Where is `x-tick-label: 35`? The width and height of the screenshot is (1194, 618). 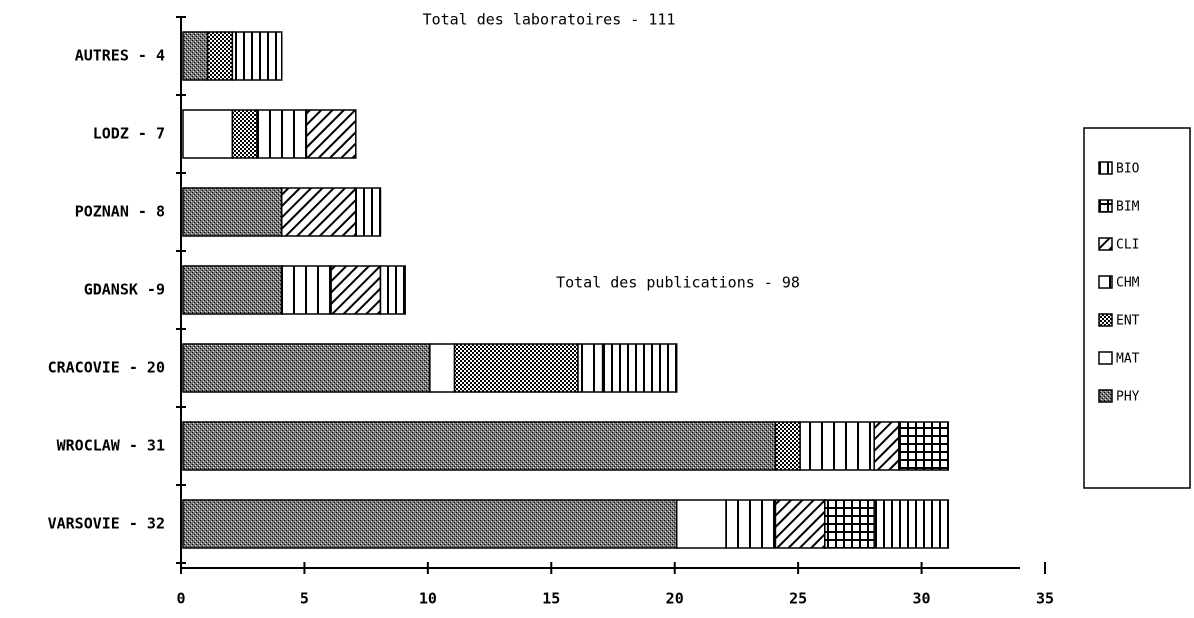 x-tick-label: 35 is located at coordinates (1045, 599).